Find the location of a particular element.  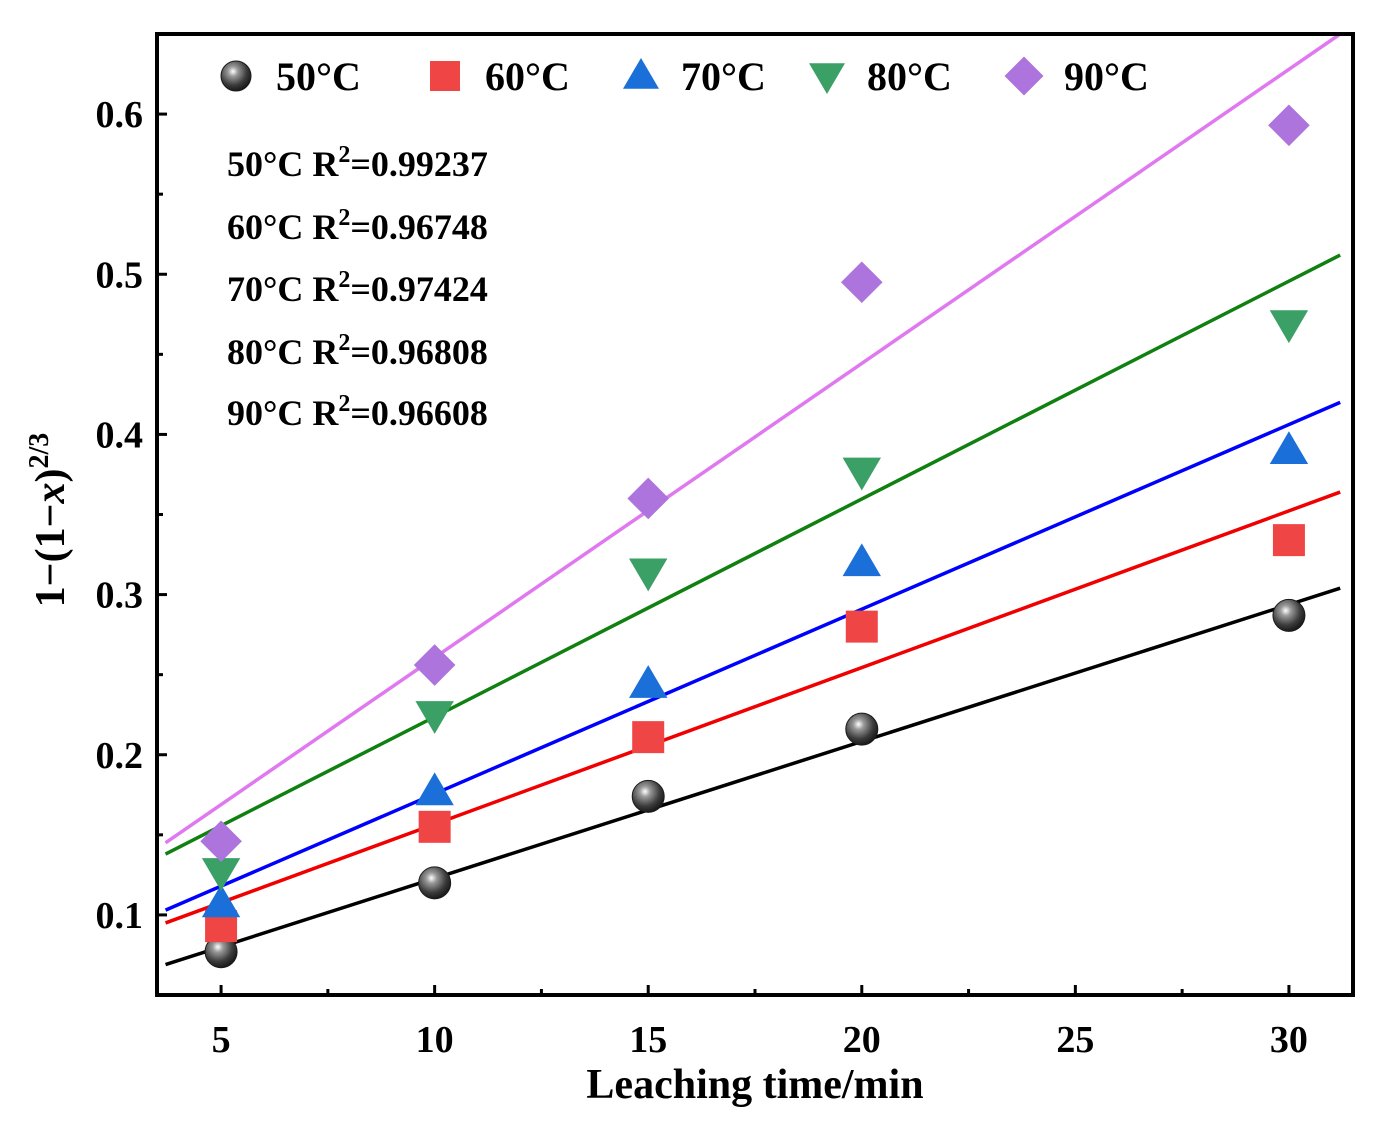

x-axis-title: Leaching time/min is located at coordinates (754, 1085).